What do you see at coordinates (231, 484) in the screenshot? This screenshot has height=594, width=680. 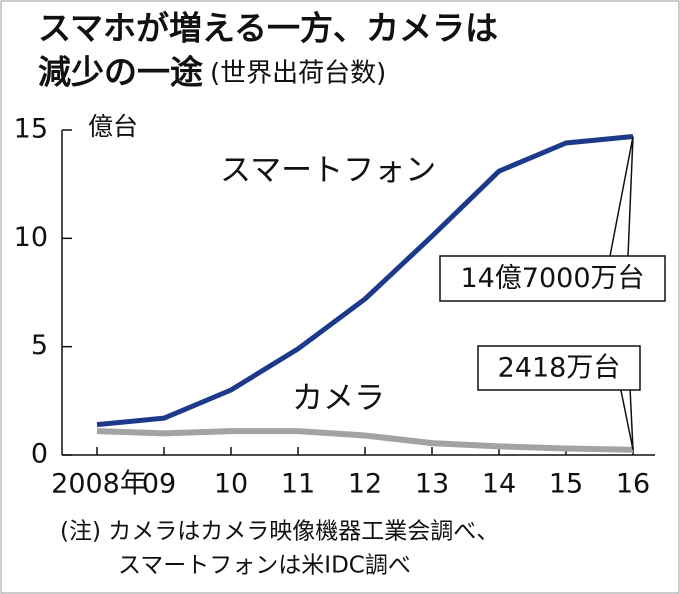 I see `x-tick-label: 10` at bounding box center [231, 484].